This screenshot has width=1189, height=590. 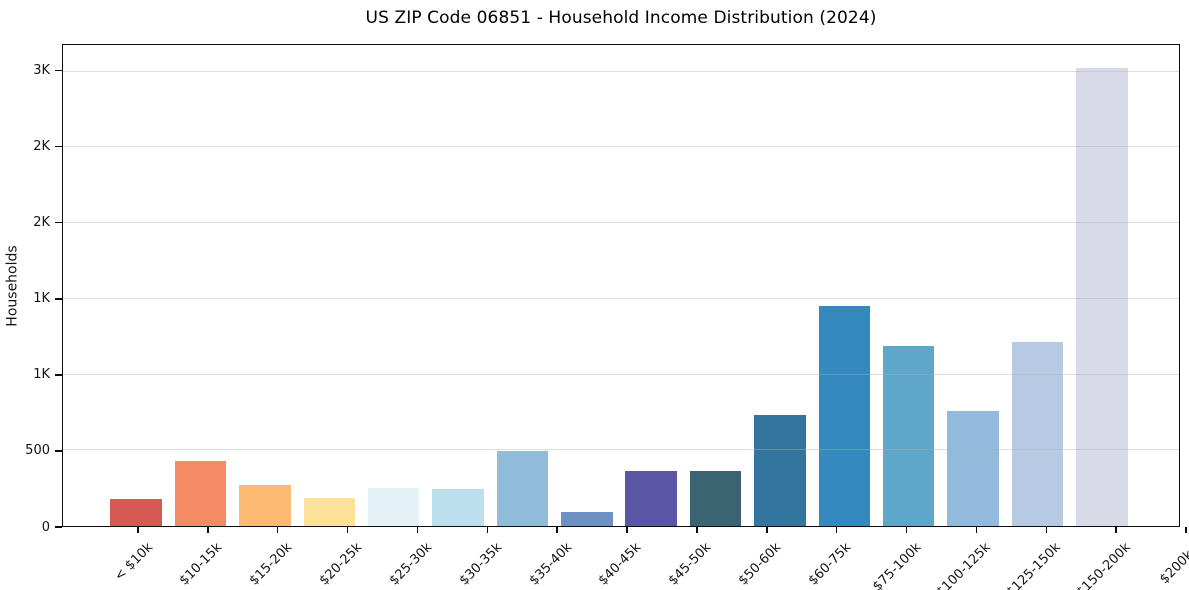 I want to click on x-label-slot: $10-15k, so click(x=208, y=561).